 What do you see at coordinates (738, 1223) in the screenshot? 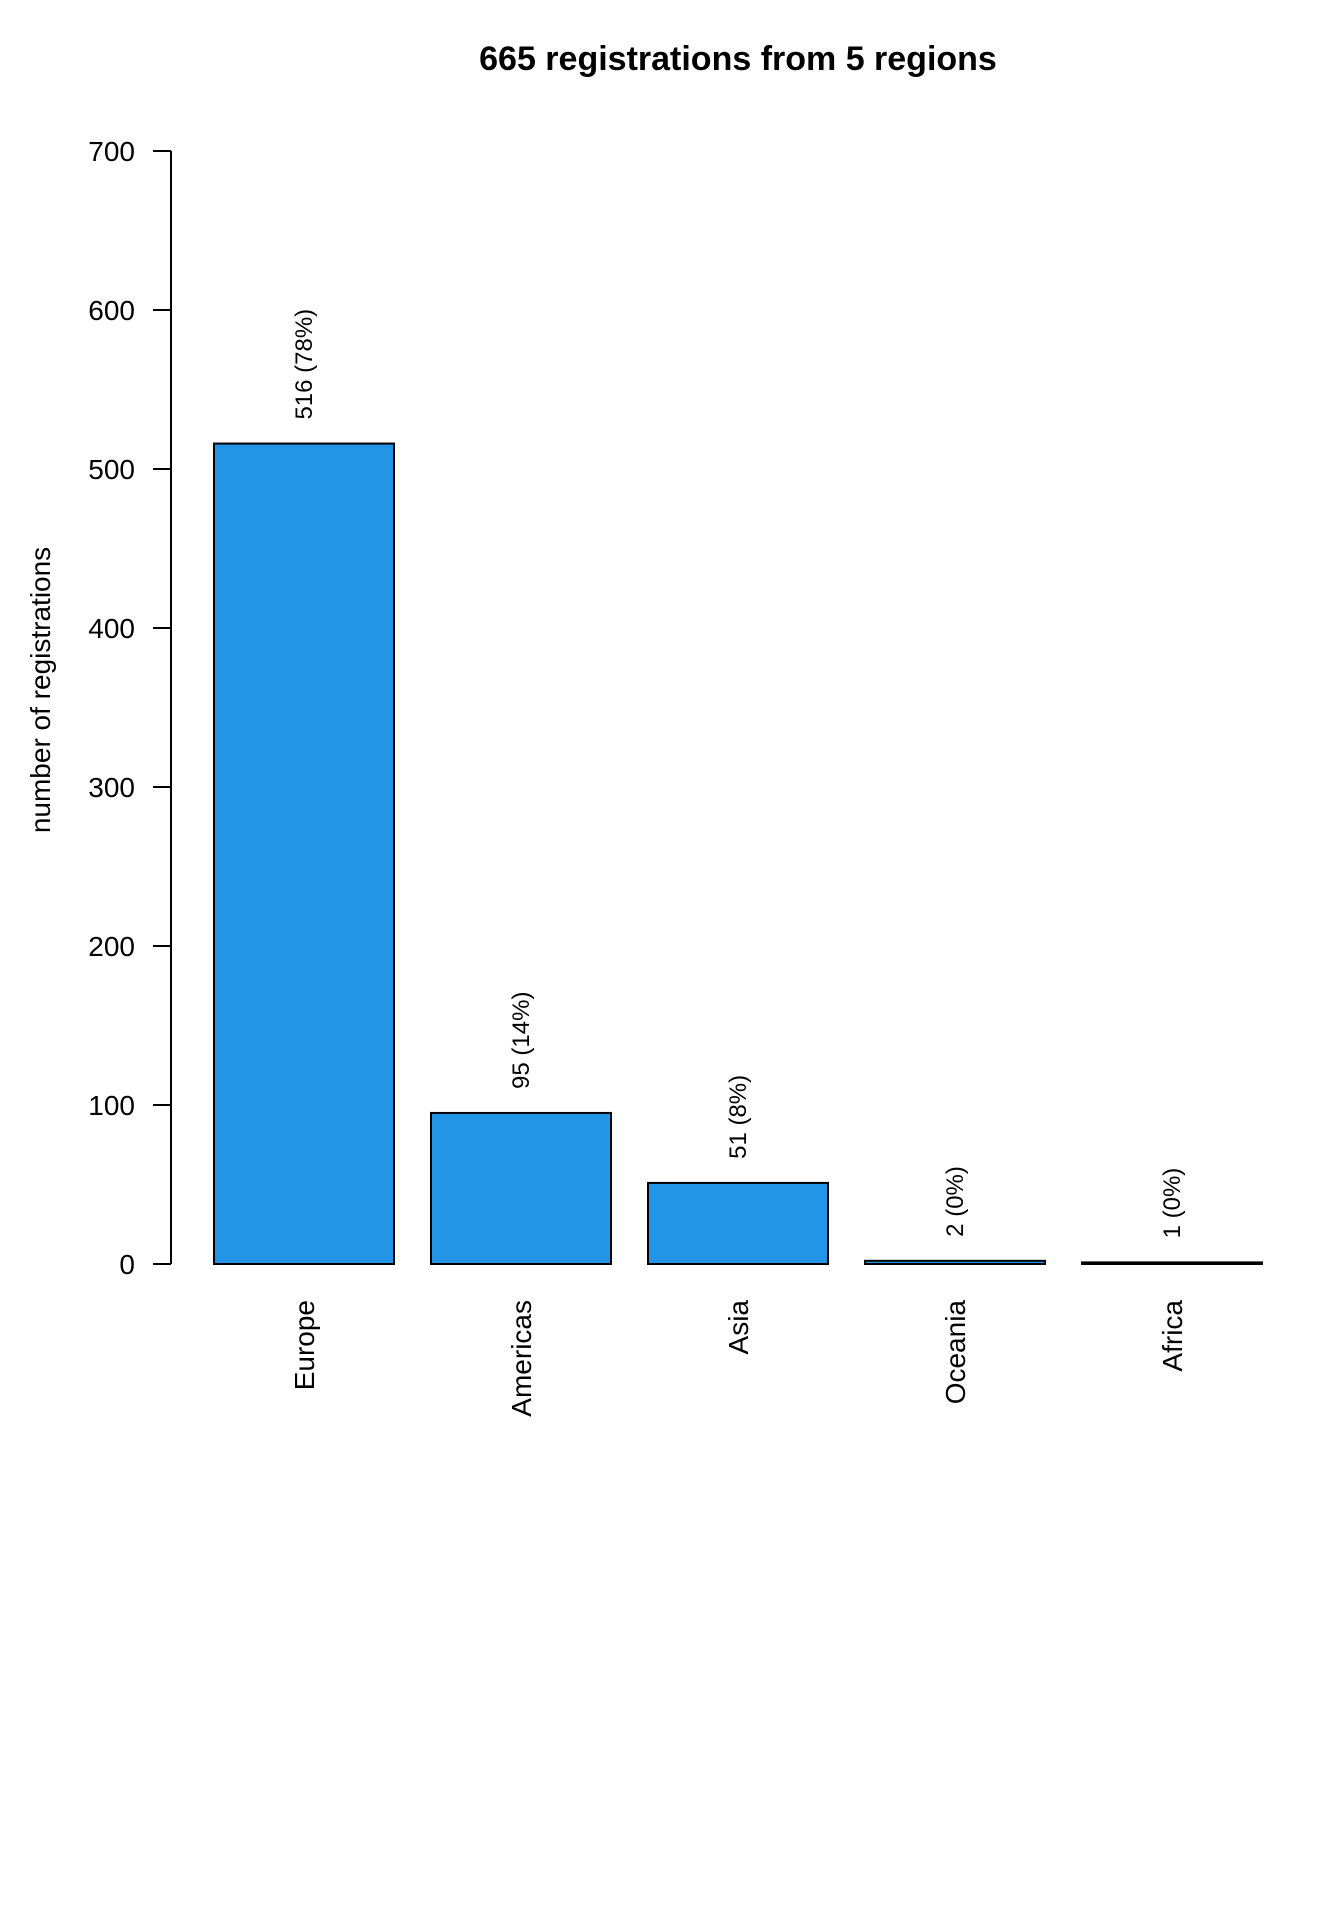
I see `bar-asia` at bounding box center [738, 1223].